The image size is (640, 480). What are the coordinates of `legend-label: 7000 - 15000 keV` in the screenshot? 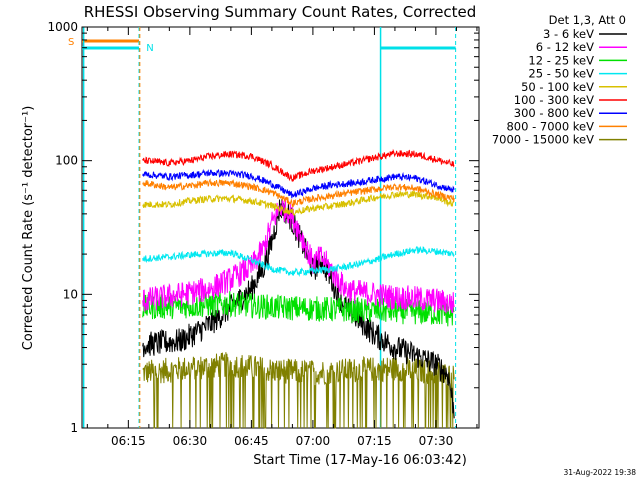 It's located at (543, 140).